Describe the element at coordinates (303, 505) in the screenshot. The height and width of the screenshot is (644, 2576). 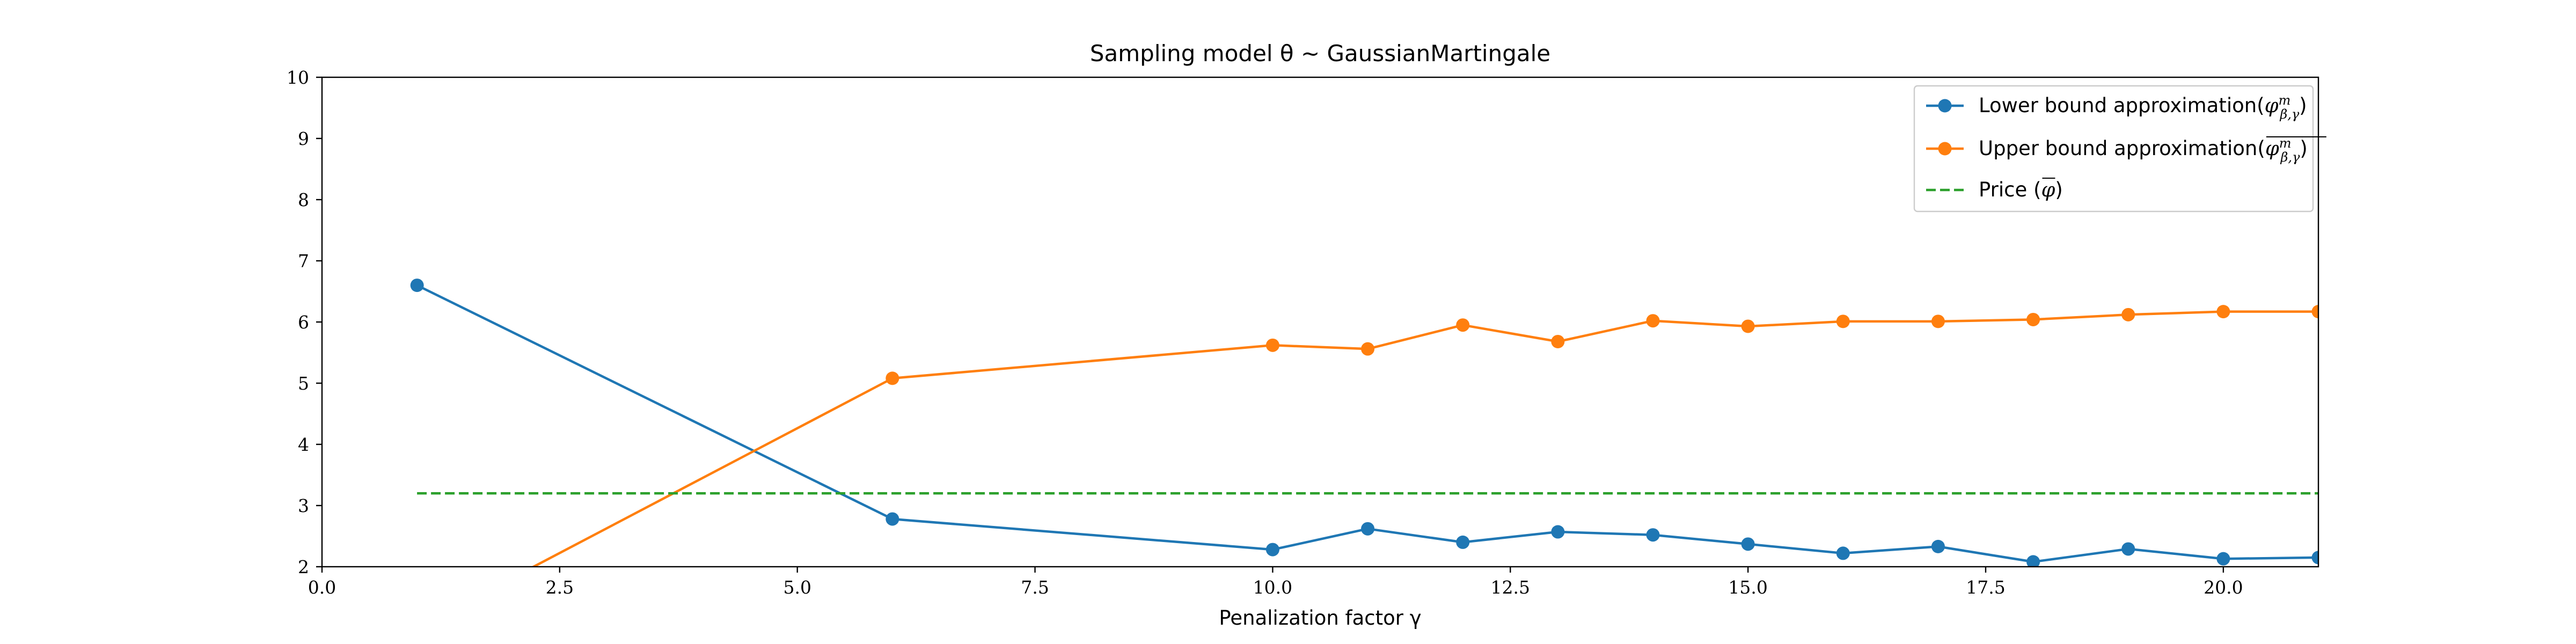
I see `y-tick-label: 3` at that location.